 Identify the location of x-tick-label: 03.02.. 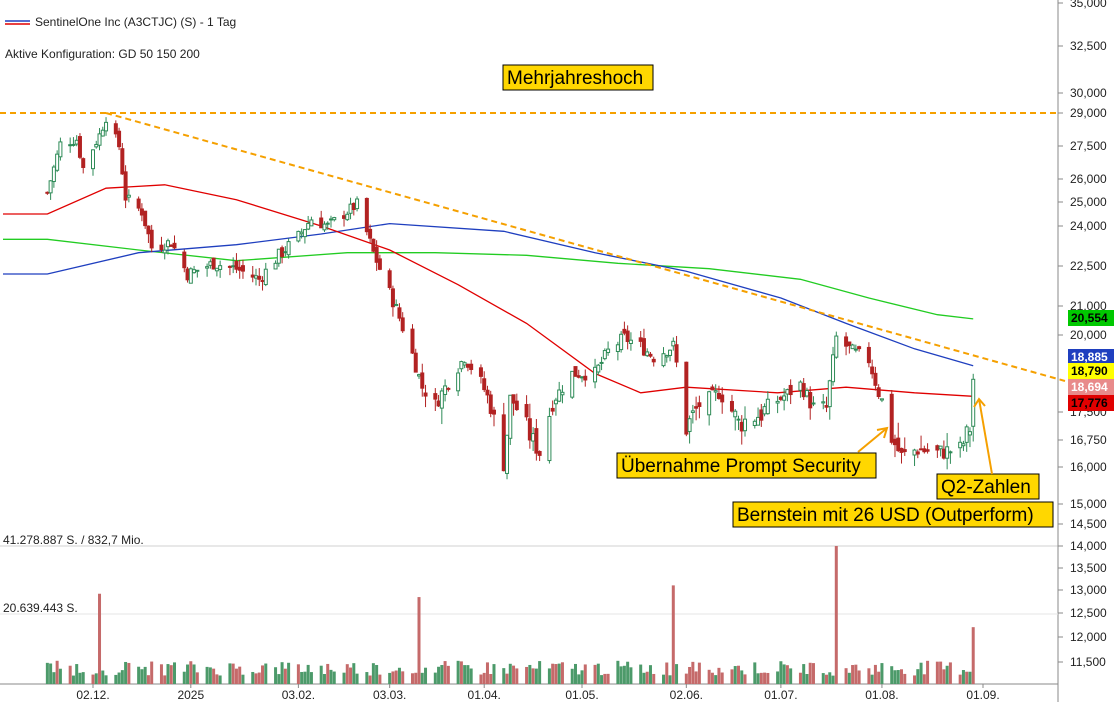
(298, 695).